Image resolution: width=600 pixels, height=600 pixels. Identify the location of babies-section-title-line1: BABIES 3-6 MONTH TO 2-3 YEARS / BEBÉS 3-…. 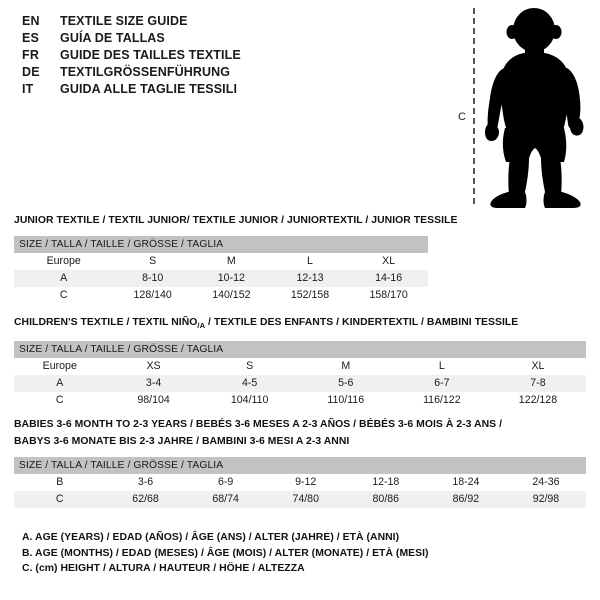
(258, 424).